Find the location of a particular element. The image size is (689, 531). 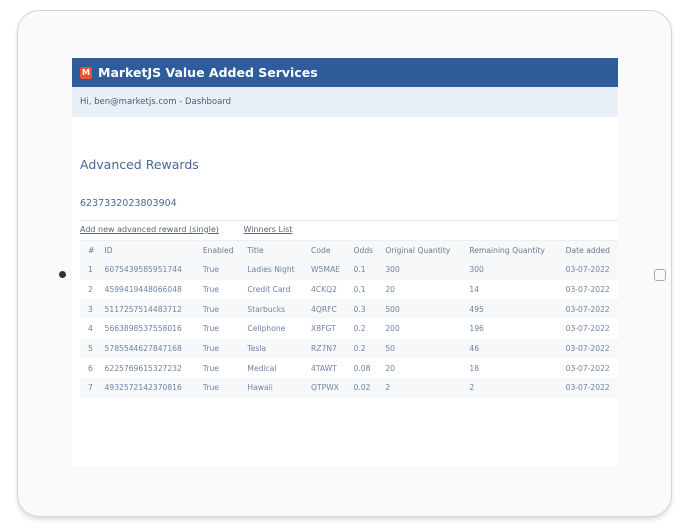

home-button is located at coordinates (660, 275).